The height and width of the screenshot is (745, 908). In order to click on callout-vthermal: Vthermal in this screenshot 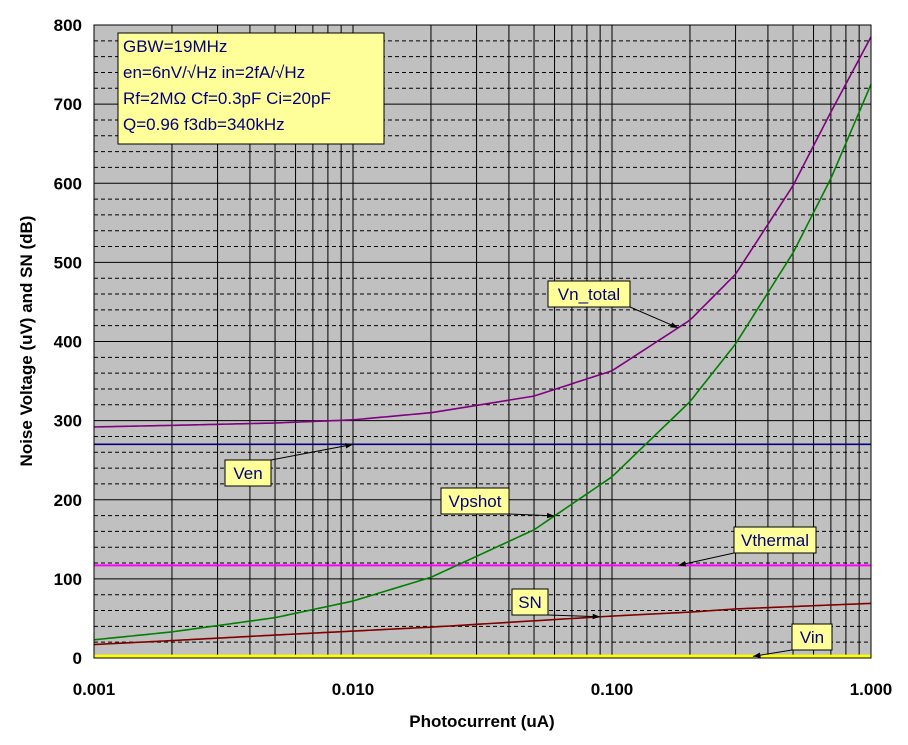, I will do `click(747, 546)`.